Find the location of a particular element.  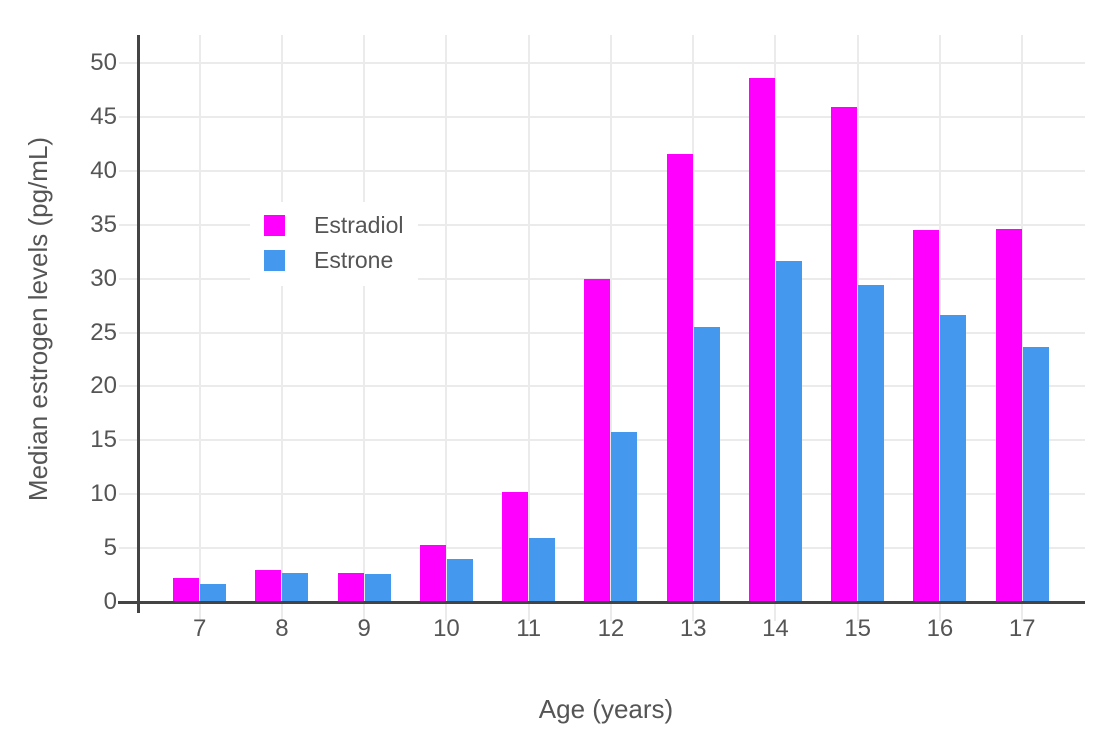

x-tick-label: 8 is located at coordinates (282, 628).